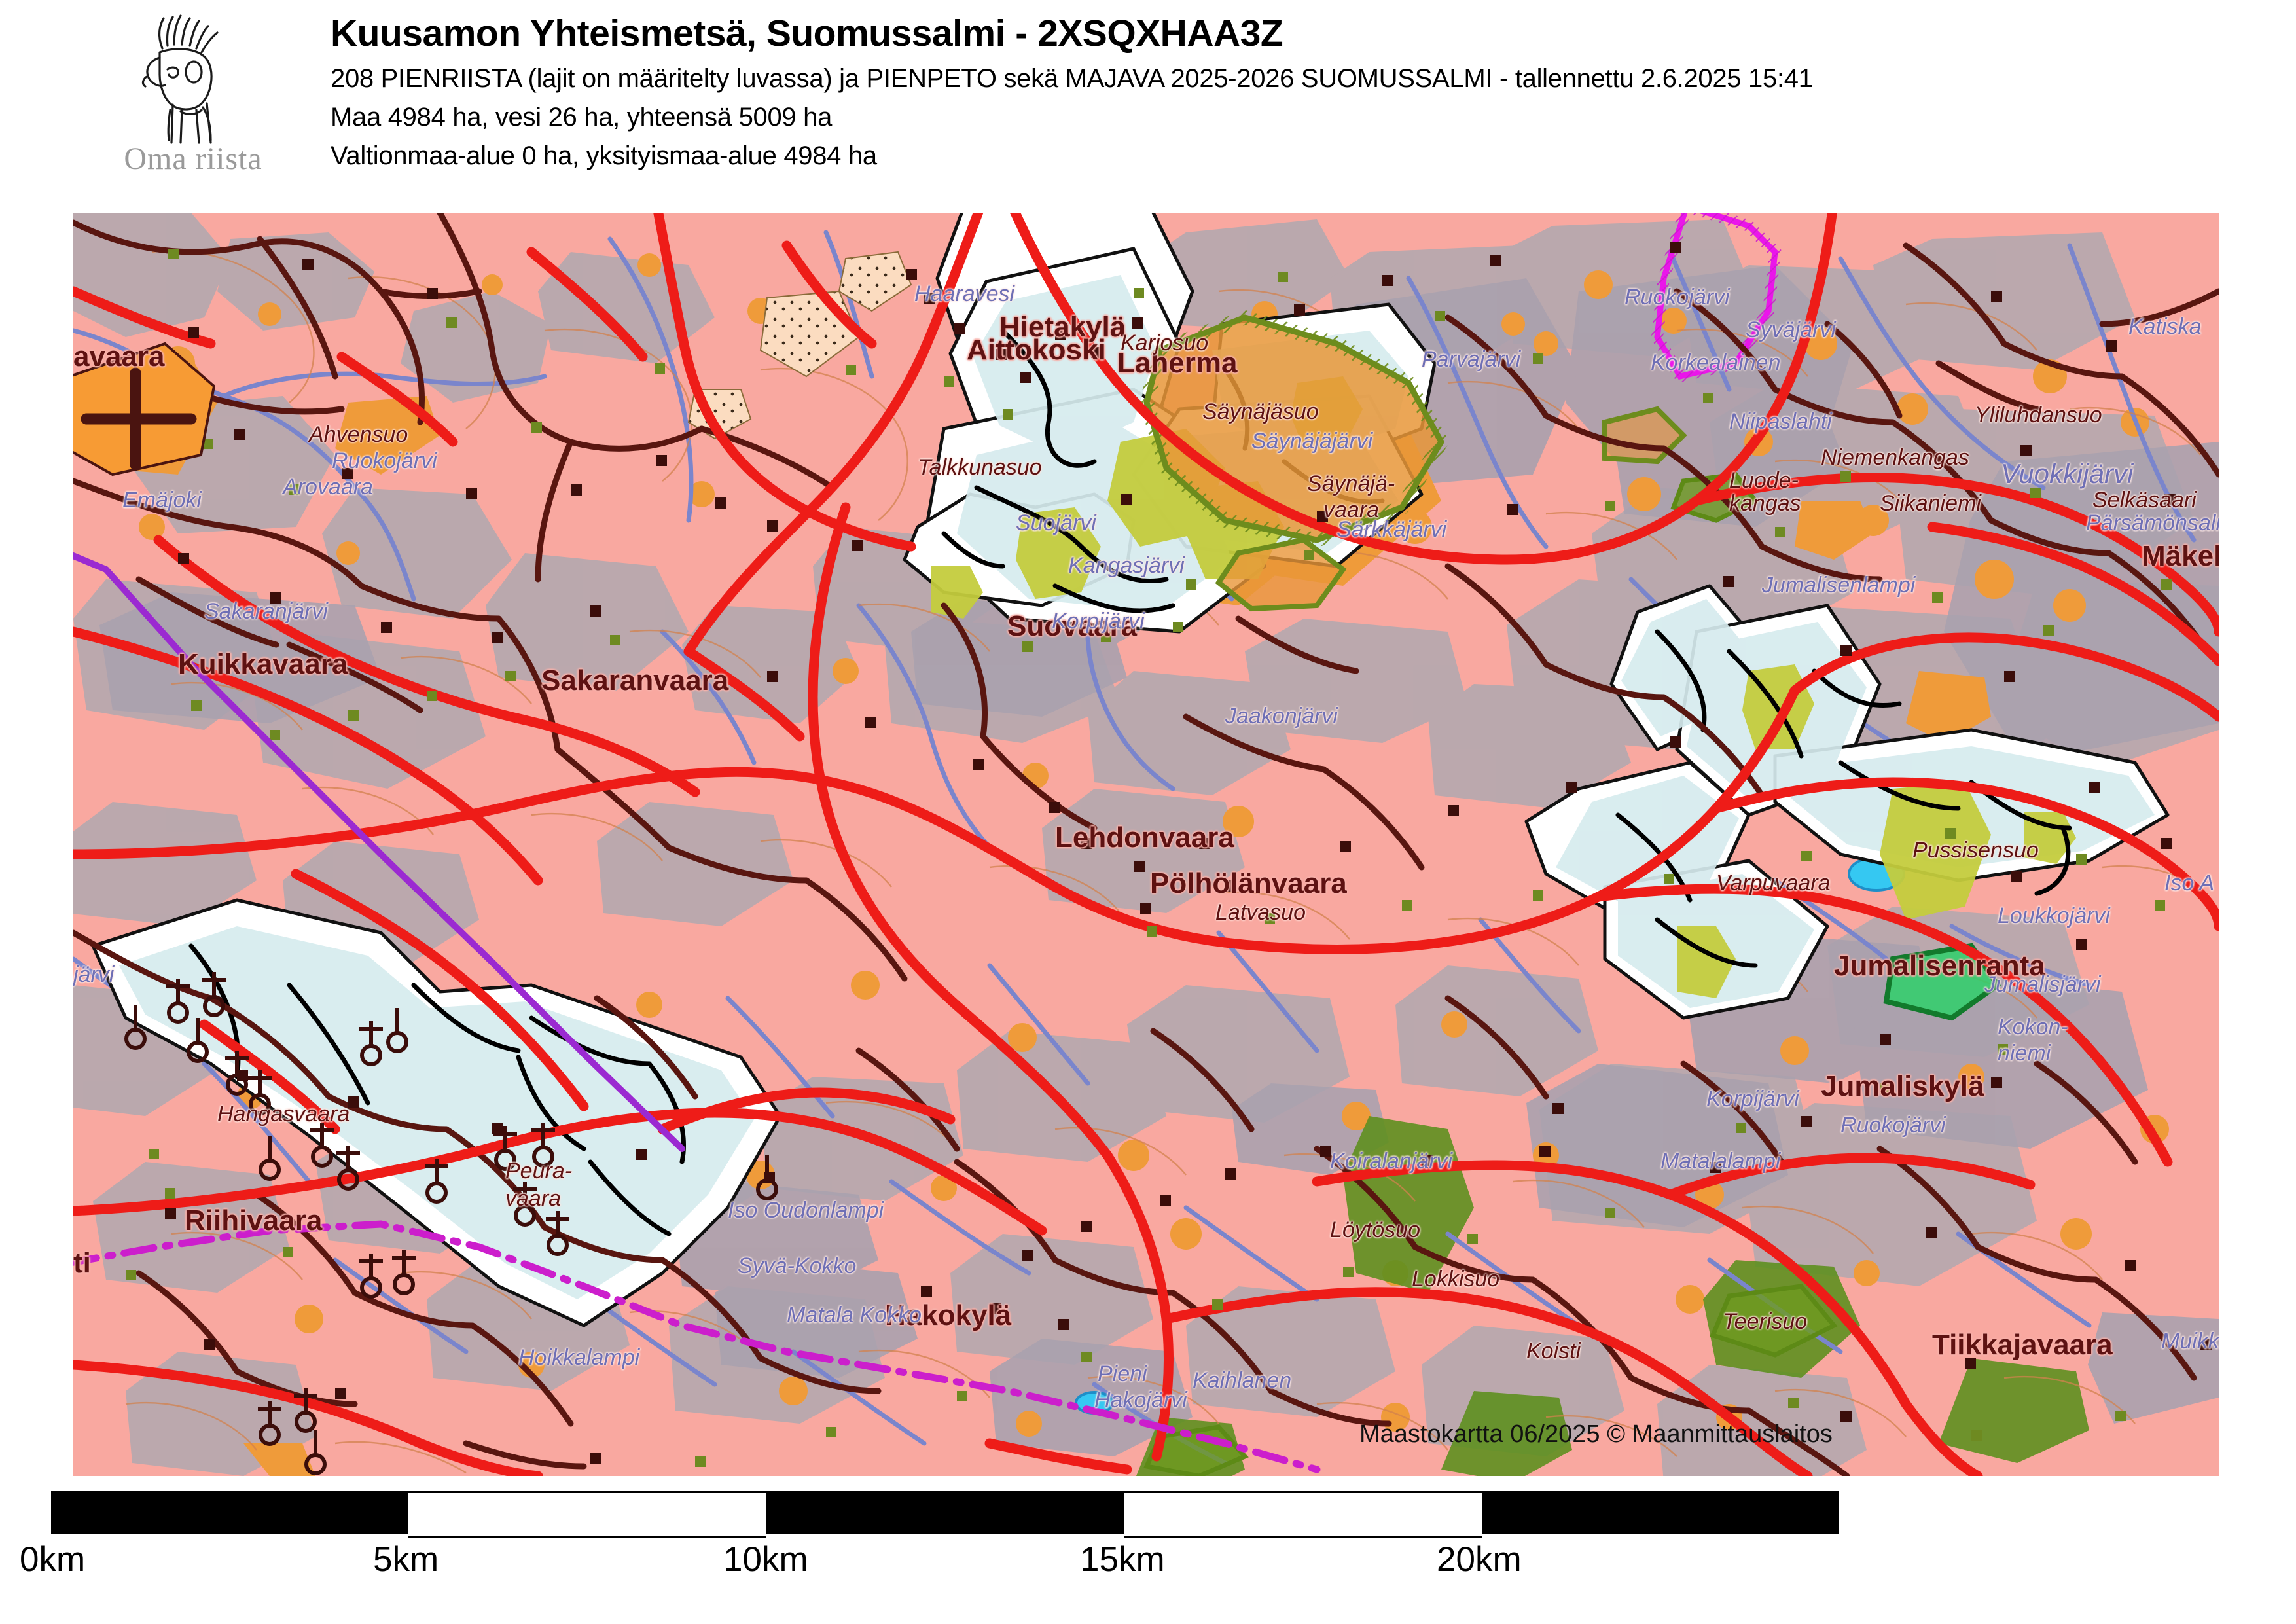 The width and height of the screenshot is (2296, 1624). I want to click on scale-label-0: 0km, so click(53, 1559).